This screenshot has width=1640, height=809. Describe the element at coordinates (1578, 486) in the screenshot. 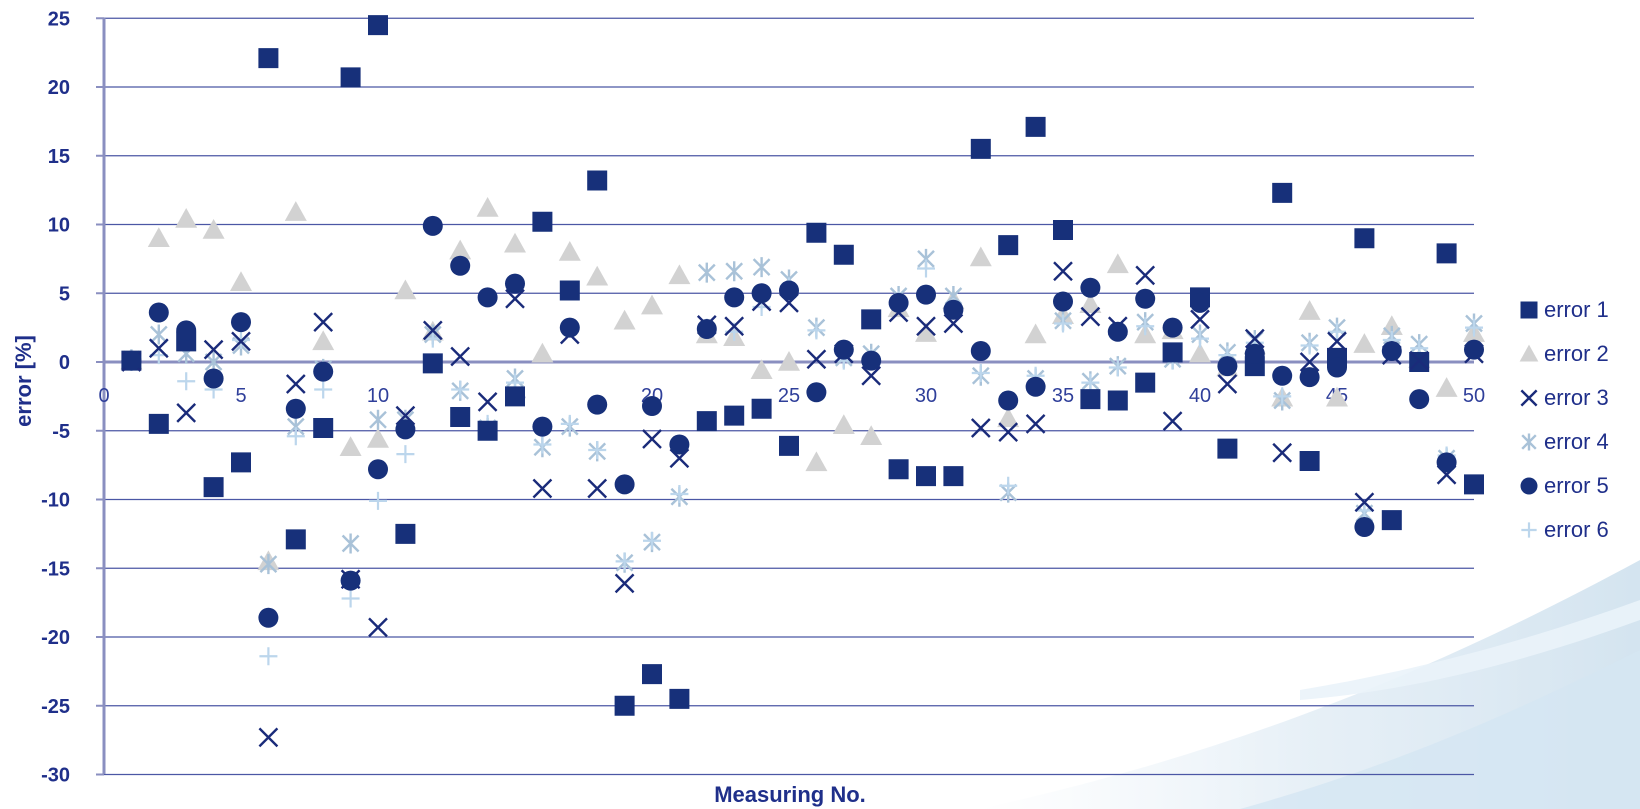

I see `legend-item: error 5` at that location.